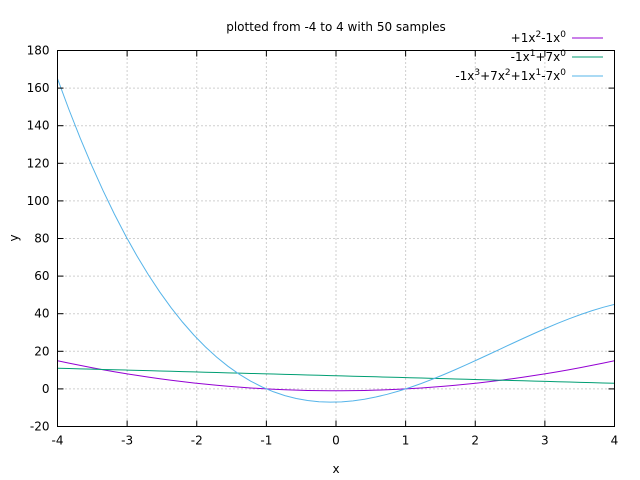  Describe the element at coordinates (475, 441) in the screenshot. I see `x-tick-label: 2` at that location.